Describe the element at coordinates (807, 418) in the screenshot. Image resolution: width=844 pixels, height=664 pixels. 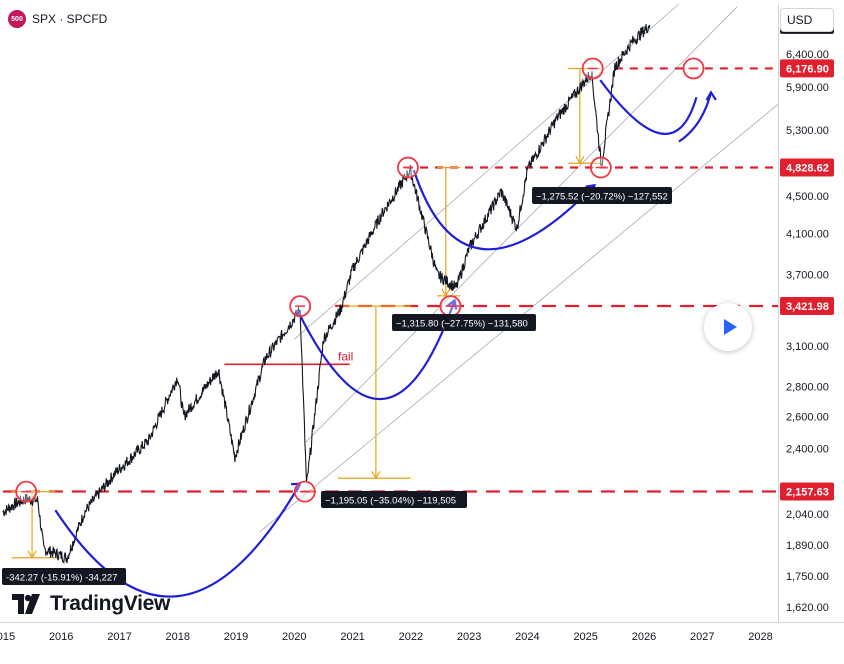
I see `price-tick-label: 2,600.00` at that location.